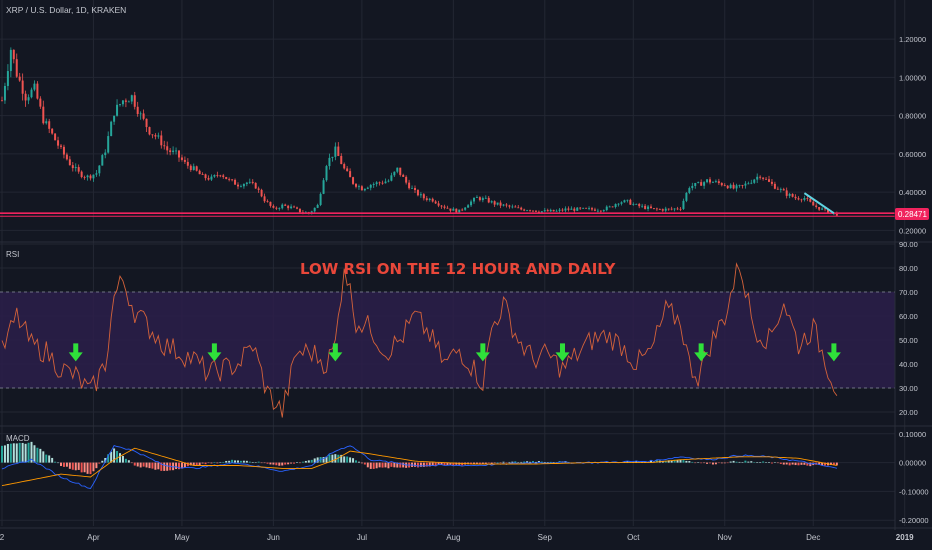 Image resolution: width=932 pixels, height=550 pixels. I want to click on trendline, so click(819, 203).